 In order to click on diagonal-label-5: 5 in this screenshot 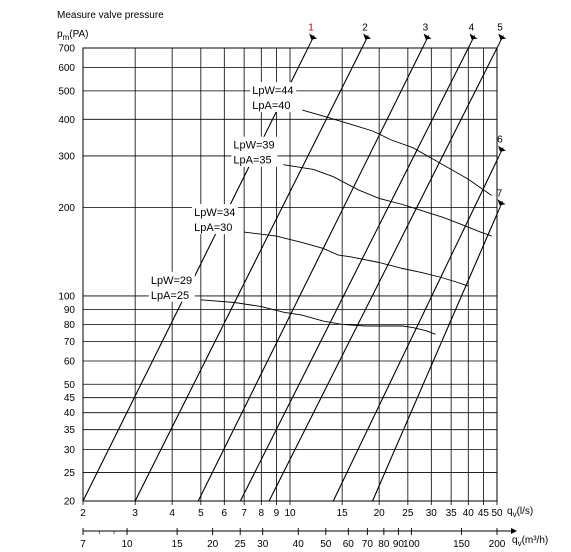, I will do `click(500, 27)`.